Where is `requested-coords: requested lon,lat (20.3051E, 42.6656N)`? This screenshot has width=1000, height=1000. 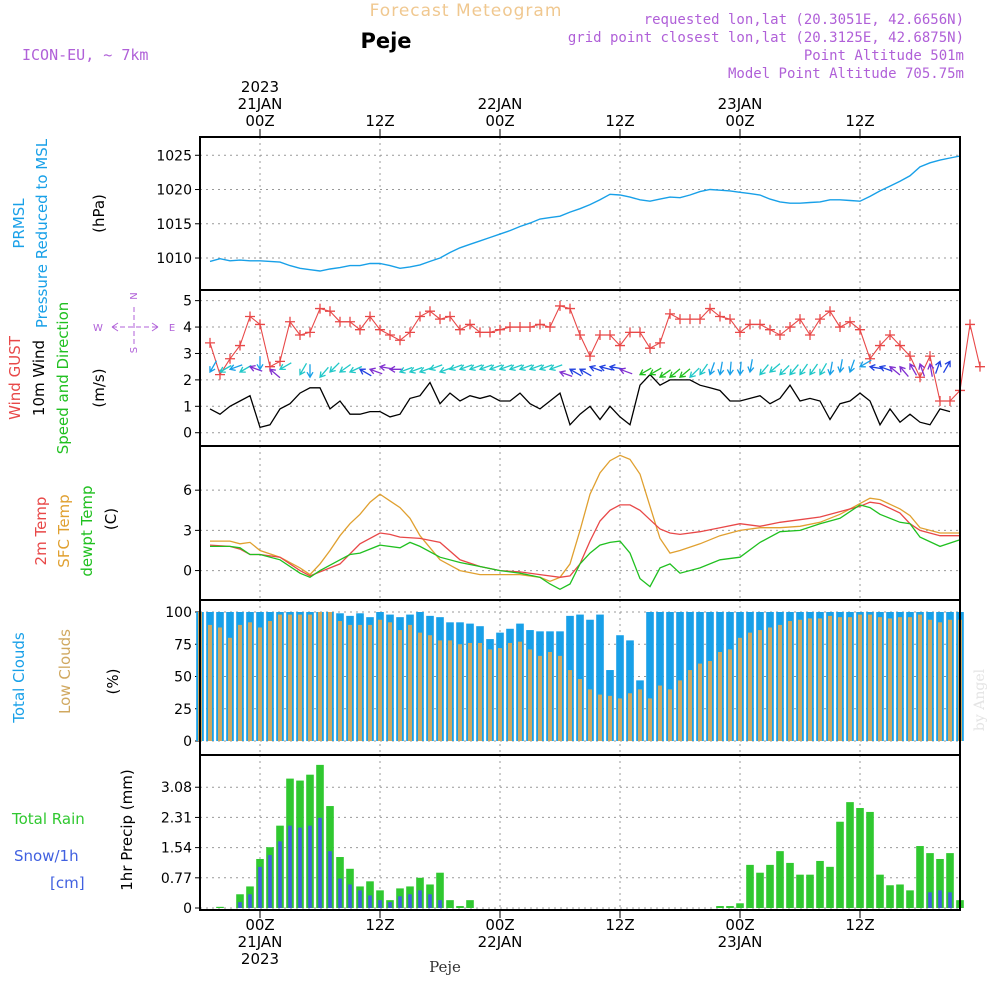
requested-coords: requested lon,lat (20.3051E, 42.6656N) is located at coordinates (804, 20).